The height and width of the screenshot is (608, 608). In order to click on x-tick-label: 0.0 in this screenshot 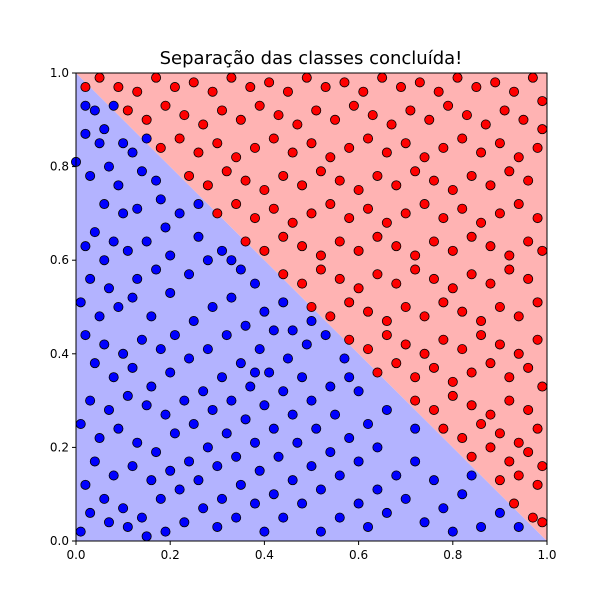, I will do `click(75, 555)`.